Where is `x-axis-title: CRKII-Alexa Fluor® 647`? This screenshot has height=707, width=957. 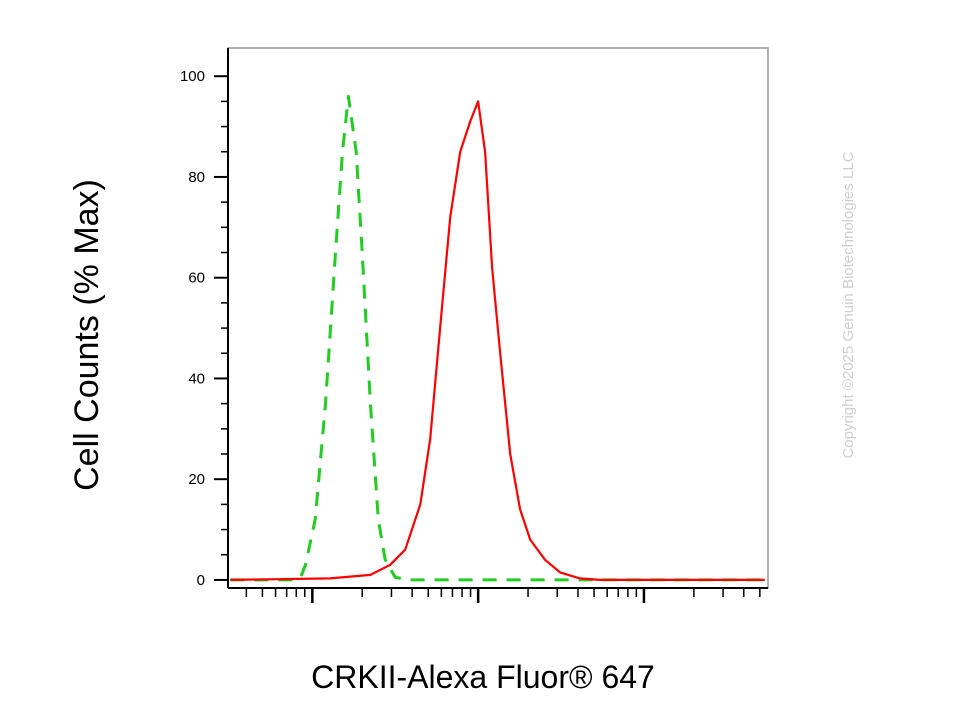 x-axis-title: CRKII-Alexa Fluor® 647 is located at coordinates (483, 677).